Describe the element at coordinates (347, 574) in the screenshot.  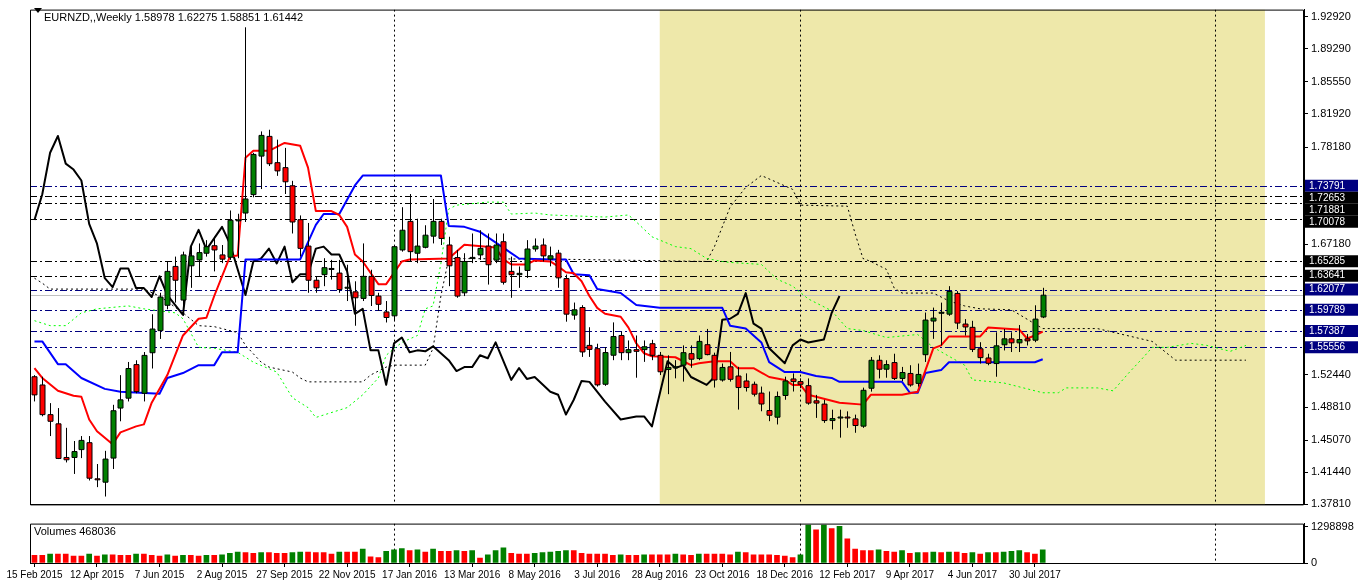
I see `x-tick-label: 22 Nov 2015` at that location.